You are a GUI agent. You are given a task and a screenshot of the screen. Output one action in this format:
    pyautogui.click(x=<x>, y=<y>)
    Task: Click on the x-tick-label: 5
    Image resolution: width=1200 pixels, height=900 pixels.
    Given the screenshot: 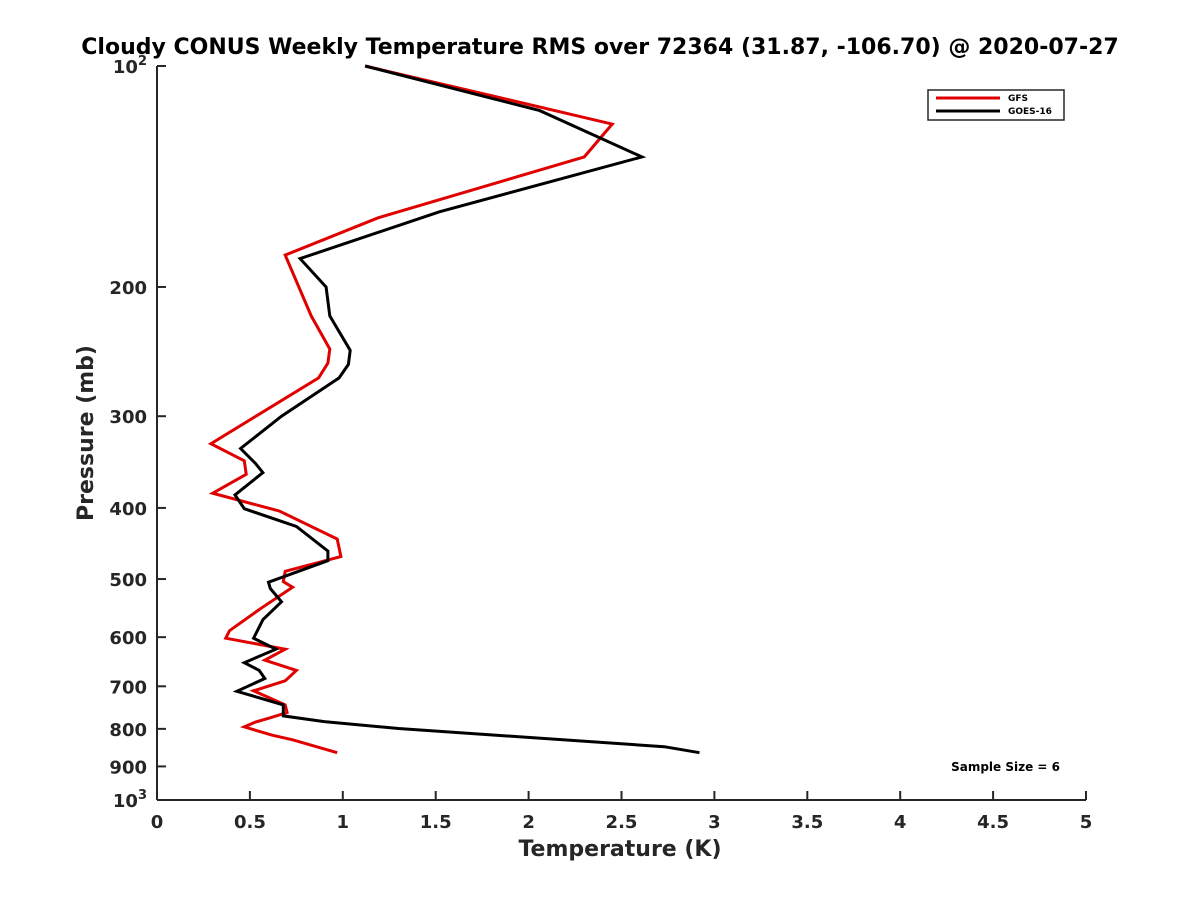 What is the action you would take?
    pyautogui.click(x=1086, y=822)
    